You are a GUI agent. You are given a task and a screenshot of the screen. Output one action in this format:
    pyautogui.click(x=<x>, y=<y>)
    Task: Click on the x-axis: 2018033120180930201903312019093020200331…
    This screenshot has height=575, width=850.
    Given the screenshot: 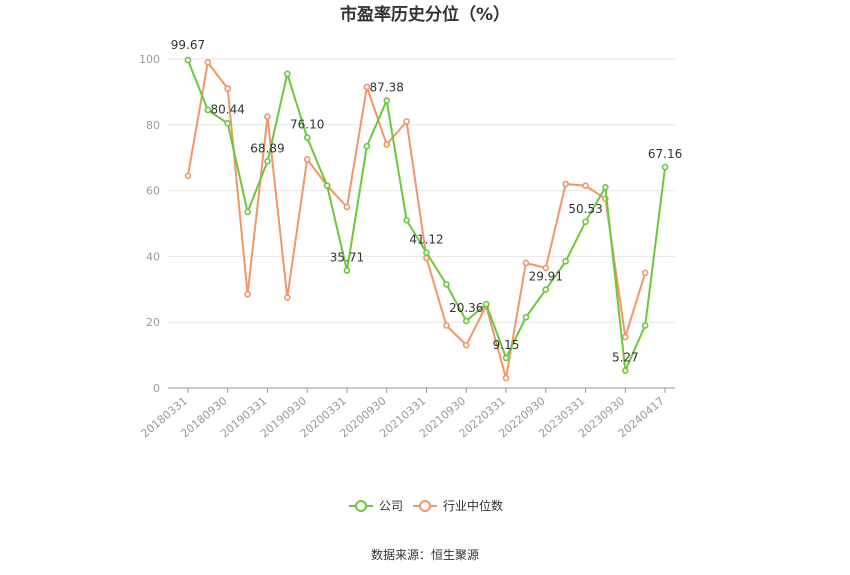 What is the action you would take?
    pyautogui.click(x=407, y=413)
    